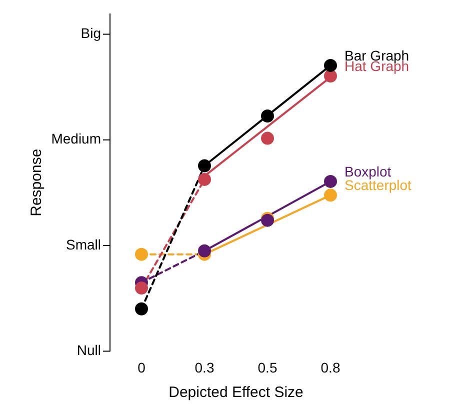 The image size is (467, 412). Describe the element at coordinates (37, 182) in the screenshot. I see `y-axis-title: Response` at that location.